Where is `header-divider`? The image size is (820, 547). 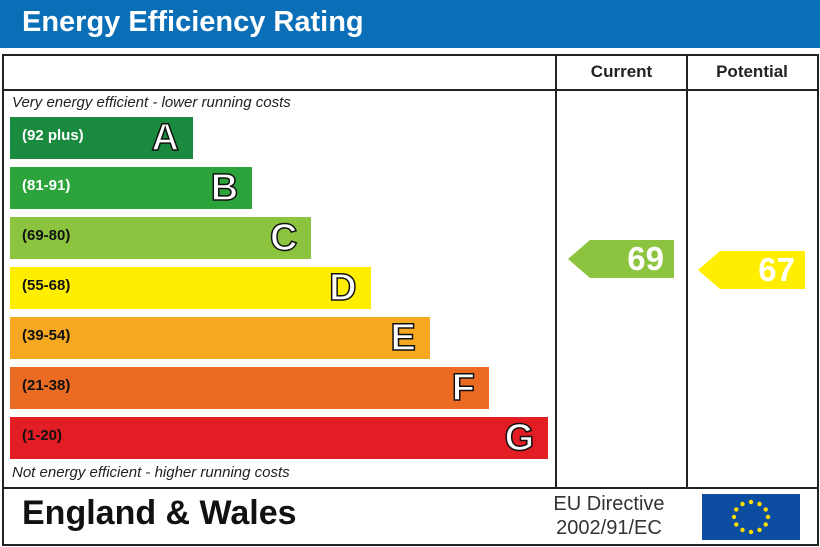 header-divider is located at coordinates (409, 90).